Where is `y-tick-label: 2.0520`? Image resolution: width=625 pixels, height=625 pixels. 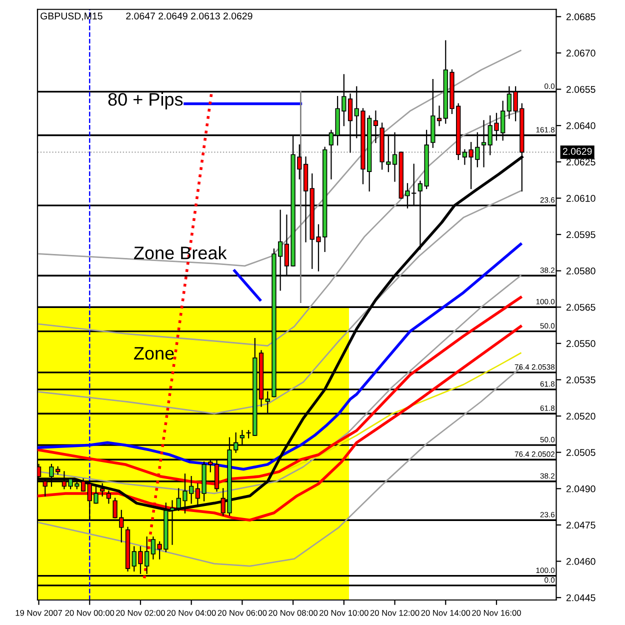
y-tick-label: 2.0520 is located at coordinates (581, 416).